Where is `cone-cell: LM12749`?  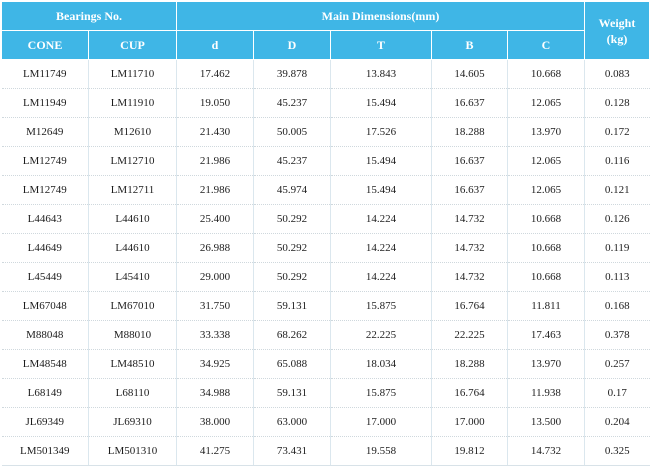
cone-cell: LM12749 is located at coordinates (45, 190).